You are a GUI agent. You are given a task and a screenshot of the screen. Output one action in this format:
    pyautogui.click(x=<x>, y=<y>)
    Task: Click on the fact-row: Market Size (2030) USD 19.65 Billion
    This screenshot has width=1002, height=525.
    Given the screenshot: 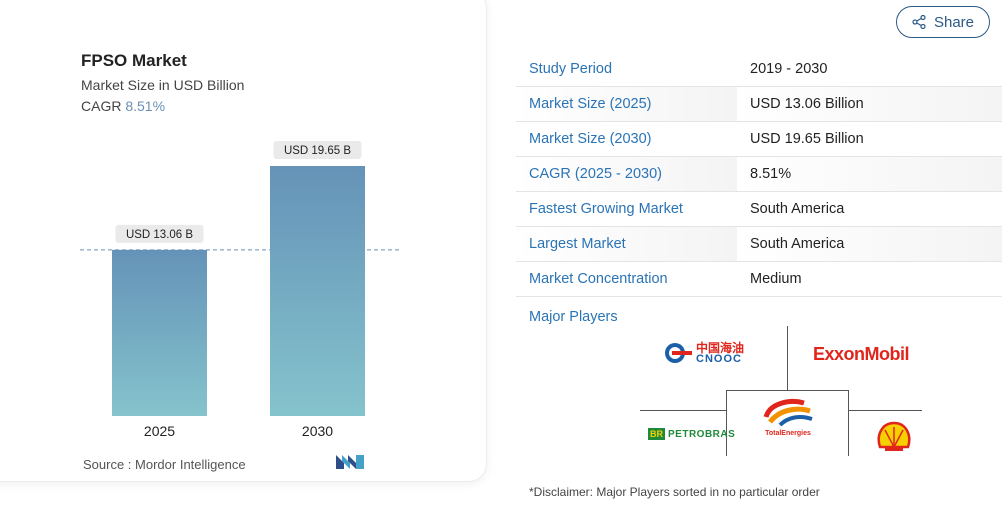 What is the action you would take?
    pyautogui.click(x=759, y=139)
    